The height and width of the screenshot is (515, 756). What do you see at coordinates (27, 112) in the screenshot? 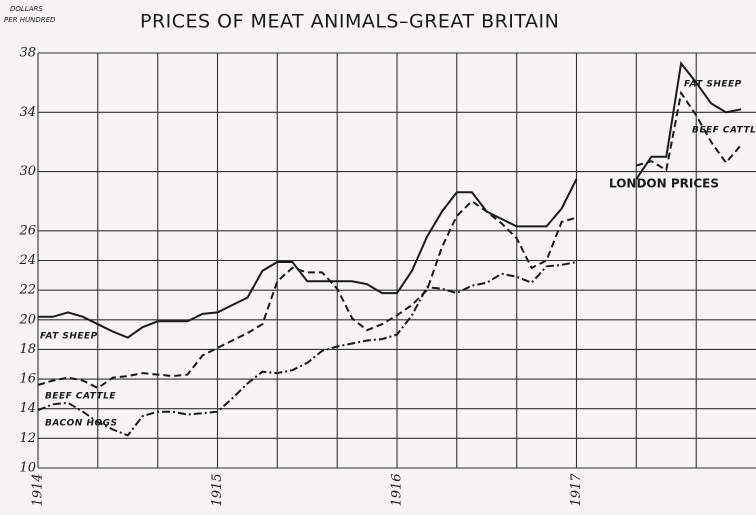
I see `y-tick-label: 34` at bounding box center [27, 112].